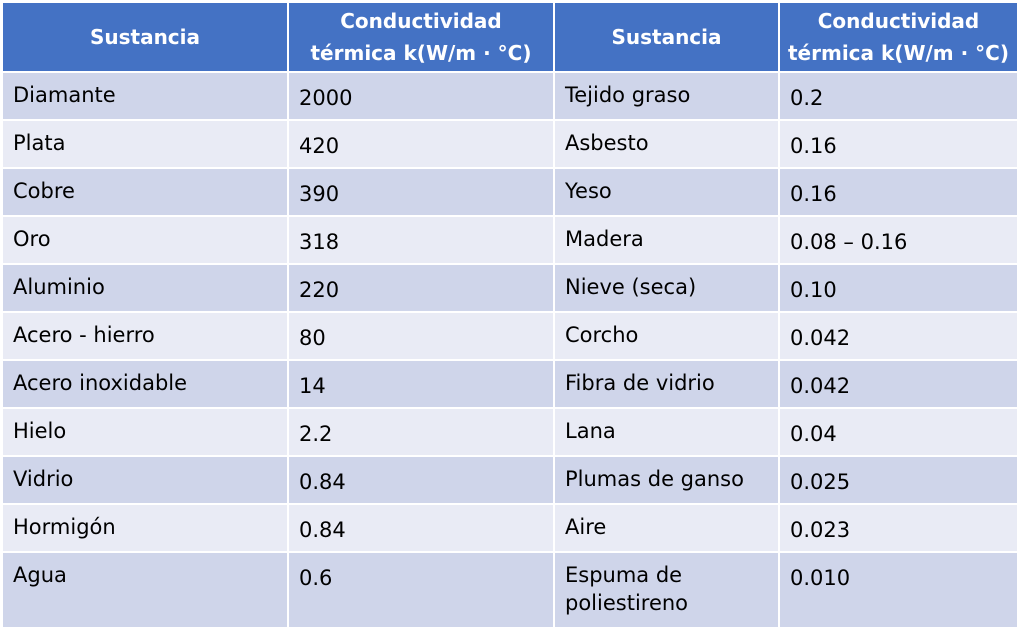 The image size is (1018, 629). I want to click on conductivity-right-cell: 0.04, so click(898, 432).